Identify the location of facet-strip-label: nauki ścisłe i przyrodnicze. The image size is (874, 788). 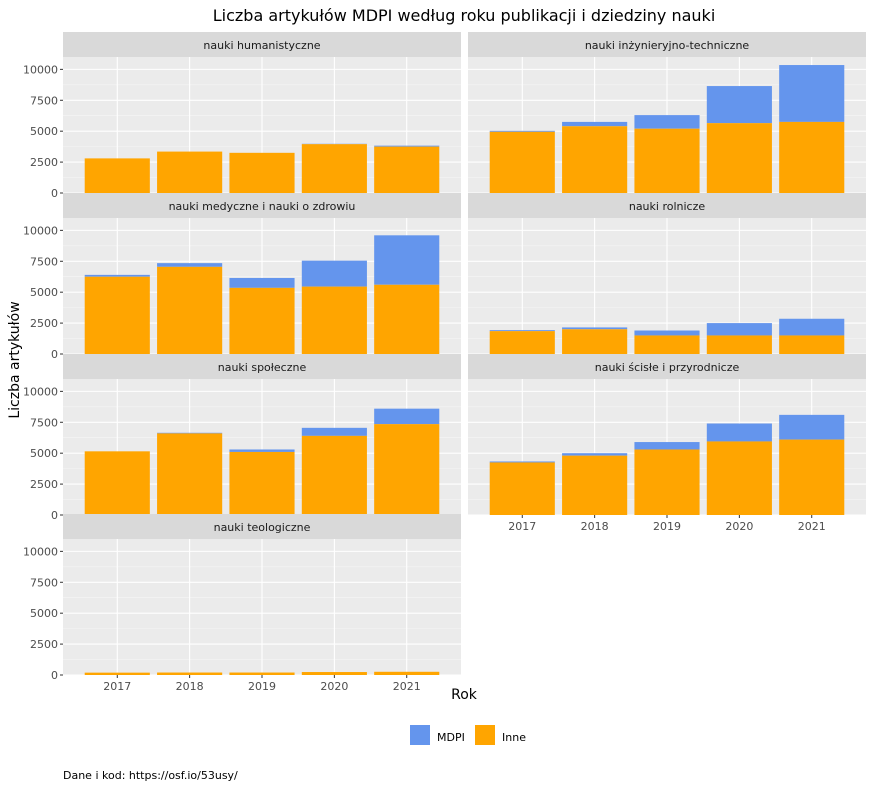
(667, 367).